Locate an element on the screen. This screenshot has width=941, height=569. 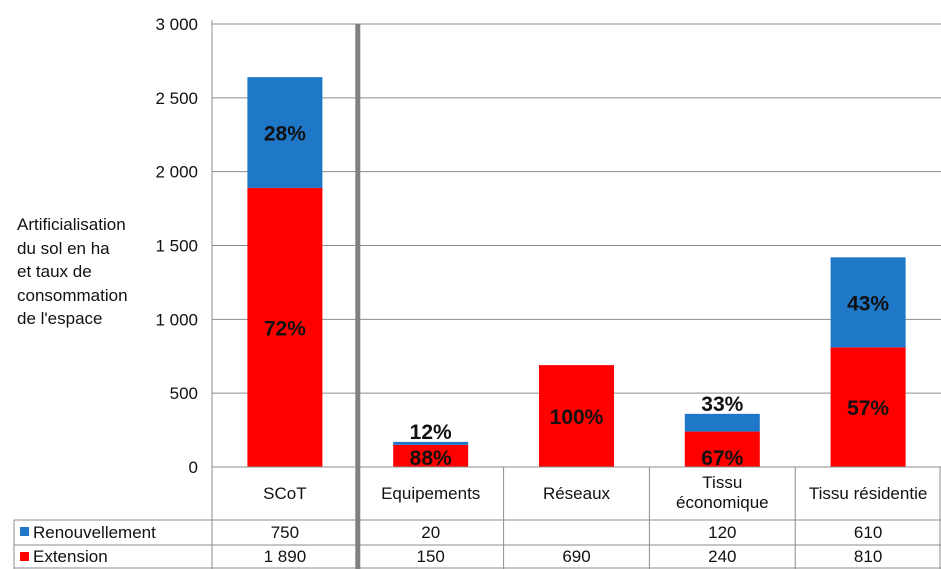
x-category-label: Equipements is located at coordinates (430, 493).